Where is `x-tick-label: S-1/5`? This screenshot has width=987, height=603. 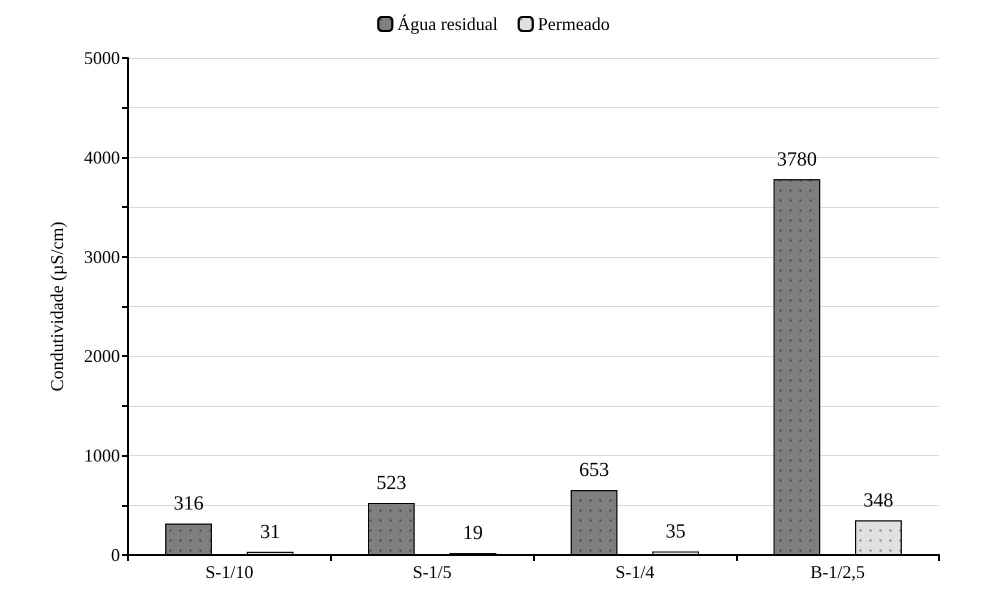 x-tick-label: S-1/5 is located at coordinates (432, 572).